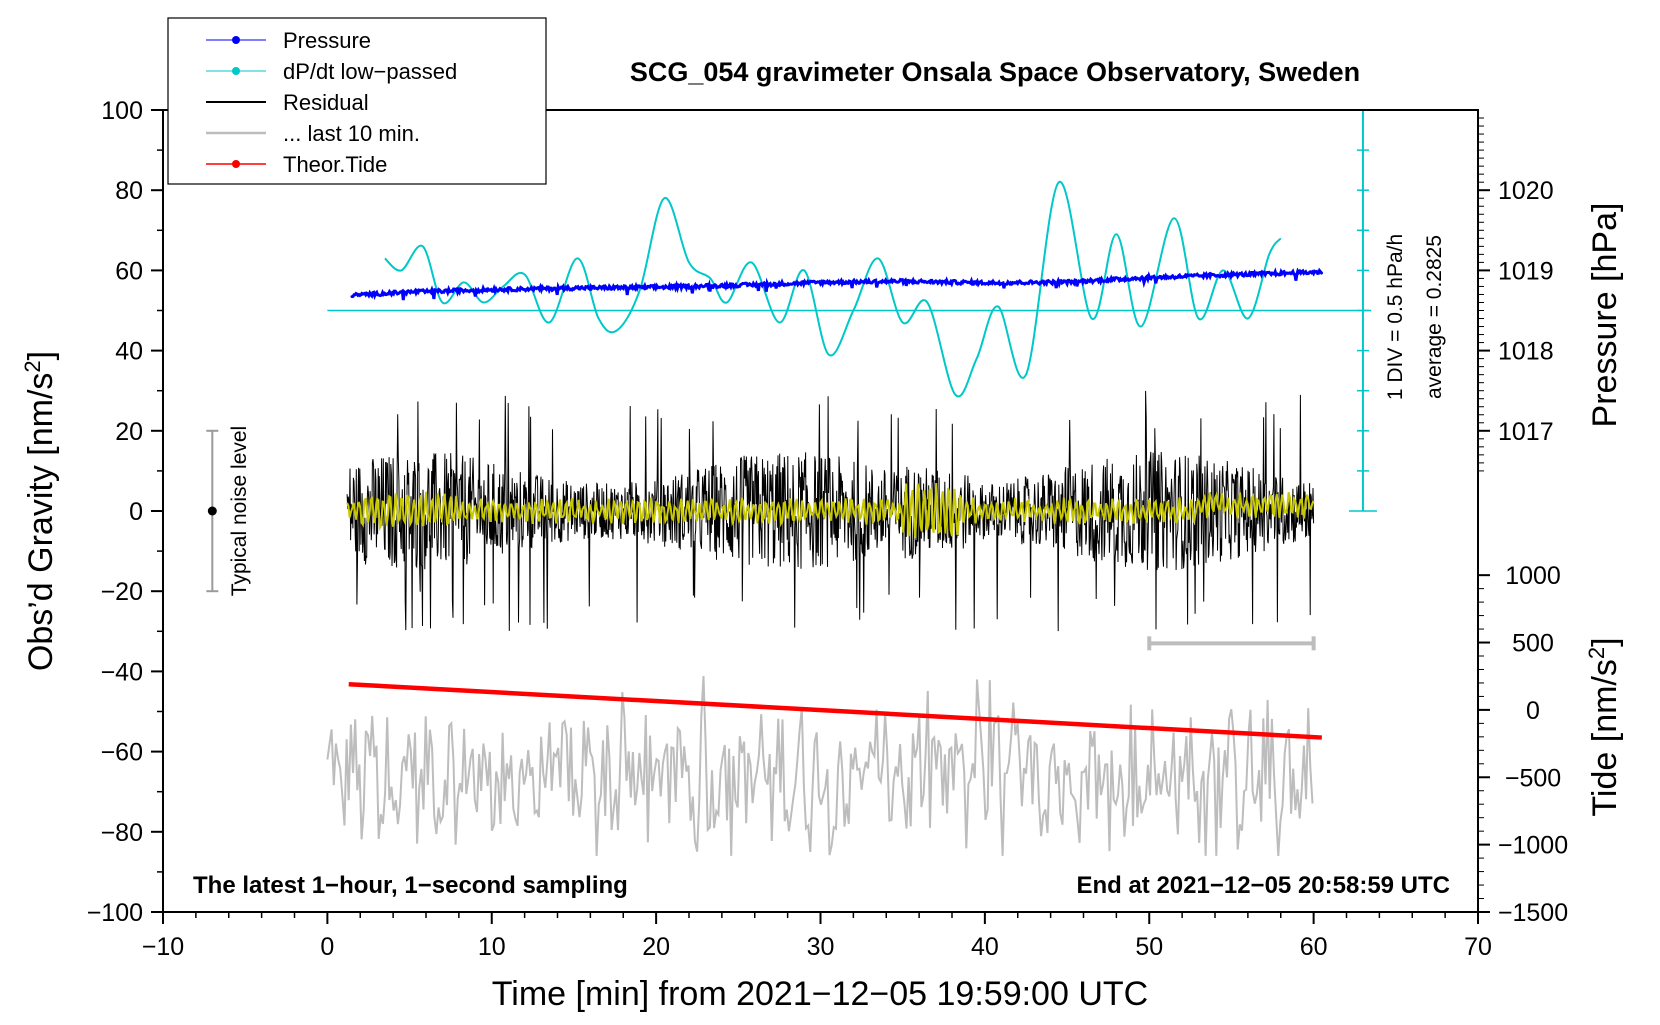 The height and width of the screenshot is (1025, 1660). Describe the element at coordinates (1533, 576) in the screenshot. I see `tide-tick-label-0: 1000` at that location.